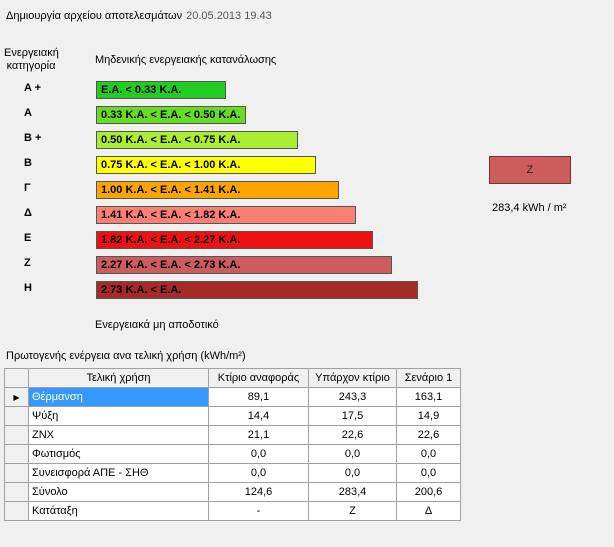 Image resolution: width=614 pixels, height=547 pixels. What do you see at coordinates (352, 397) in the screenshot?
I see `value-cell: 243,3` at bounding box center [352, 397].